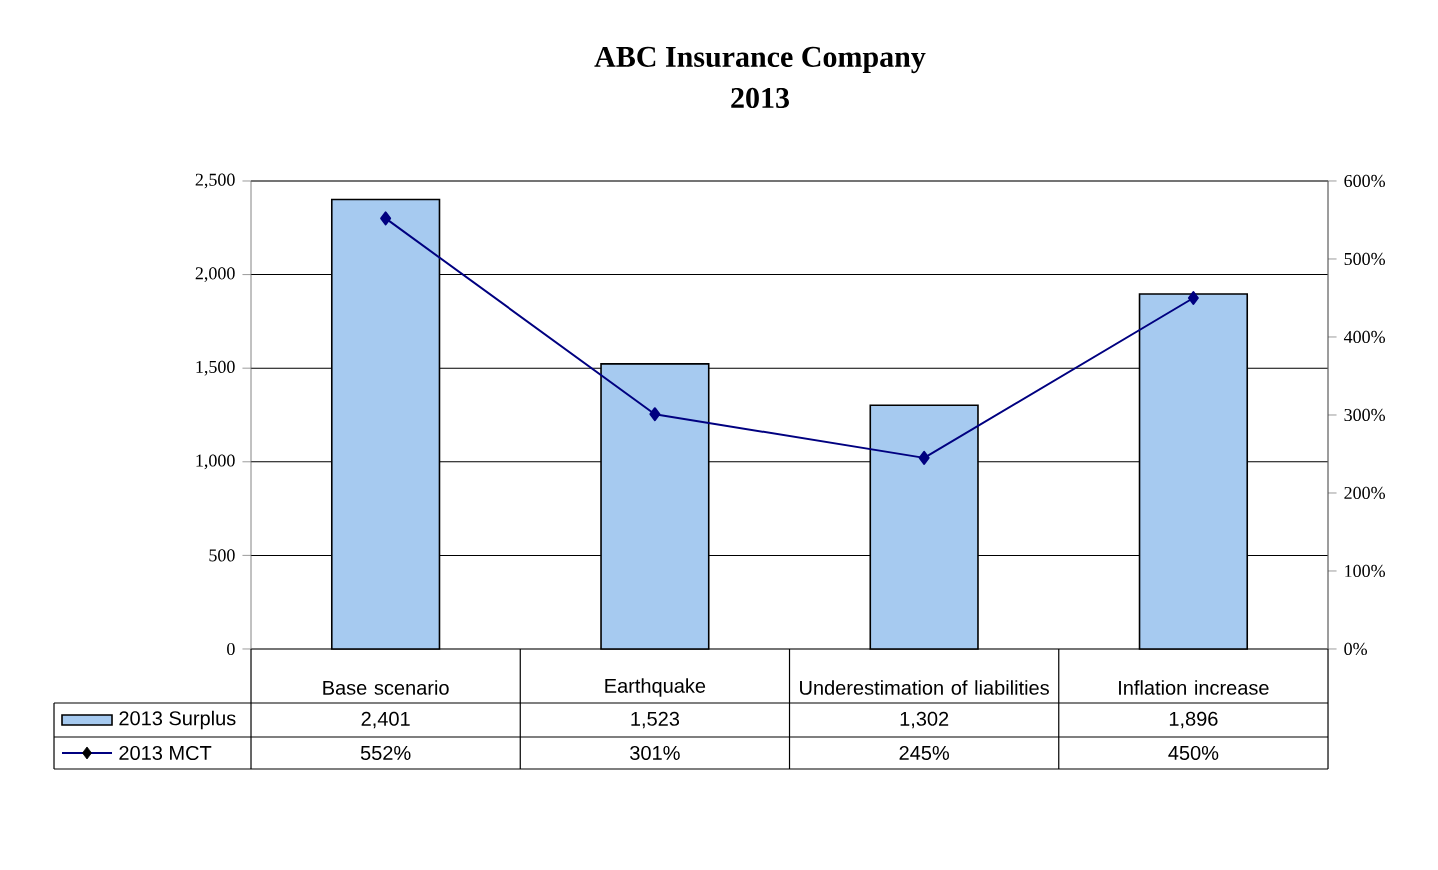  I want to click on x-tick-label: Earthquake, so click(655, 687).